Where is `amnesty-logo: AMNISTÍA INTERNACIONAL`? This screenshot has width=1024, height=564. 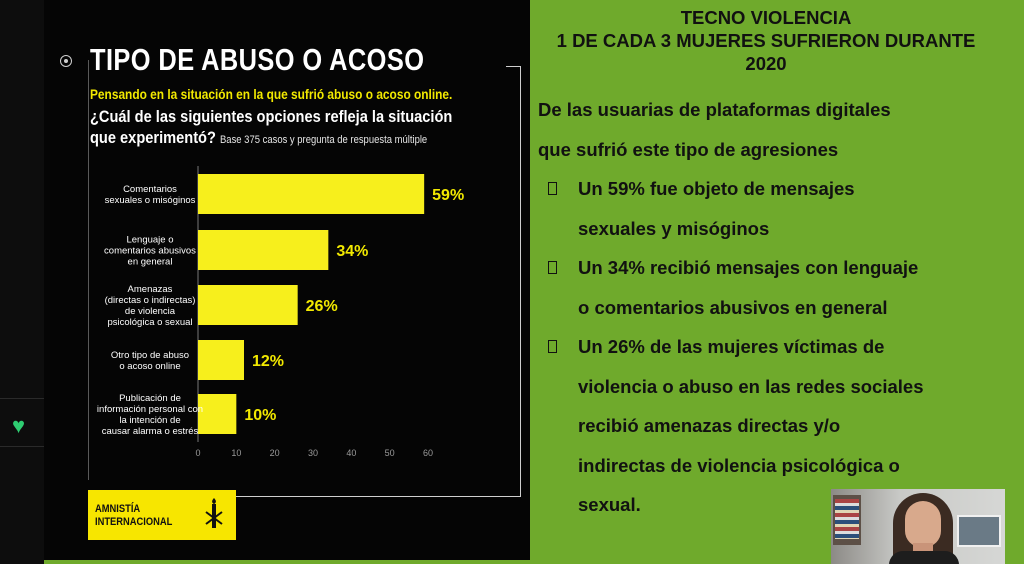 amnesty-logo: AMNISTÍA INTERNACIONAL is located at coordinates (162, 515).